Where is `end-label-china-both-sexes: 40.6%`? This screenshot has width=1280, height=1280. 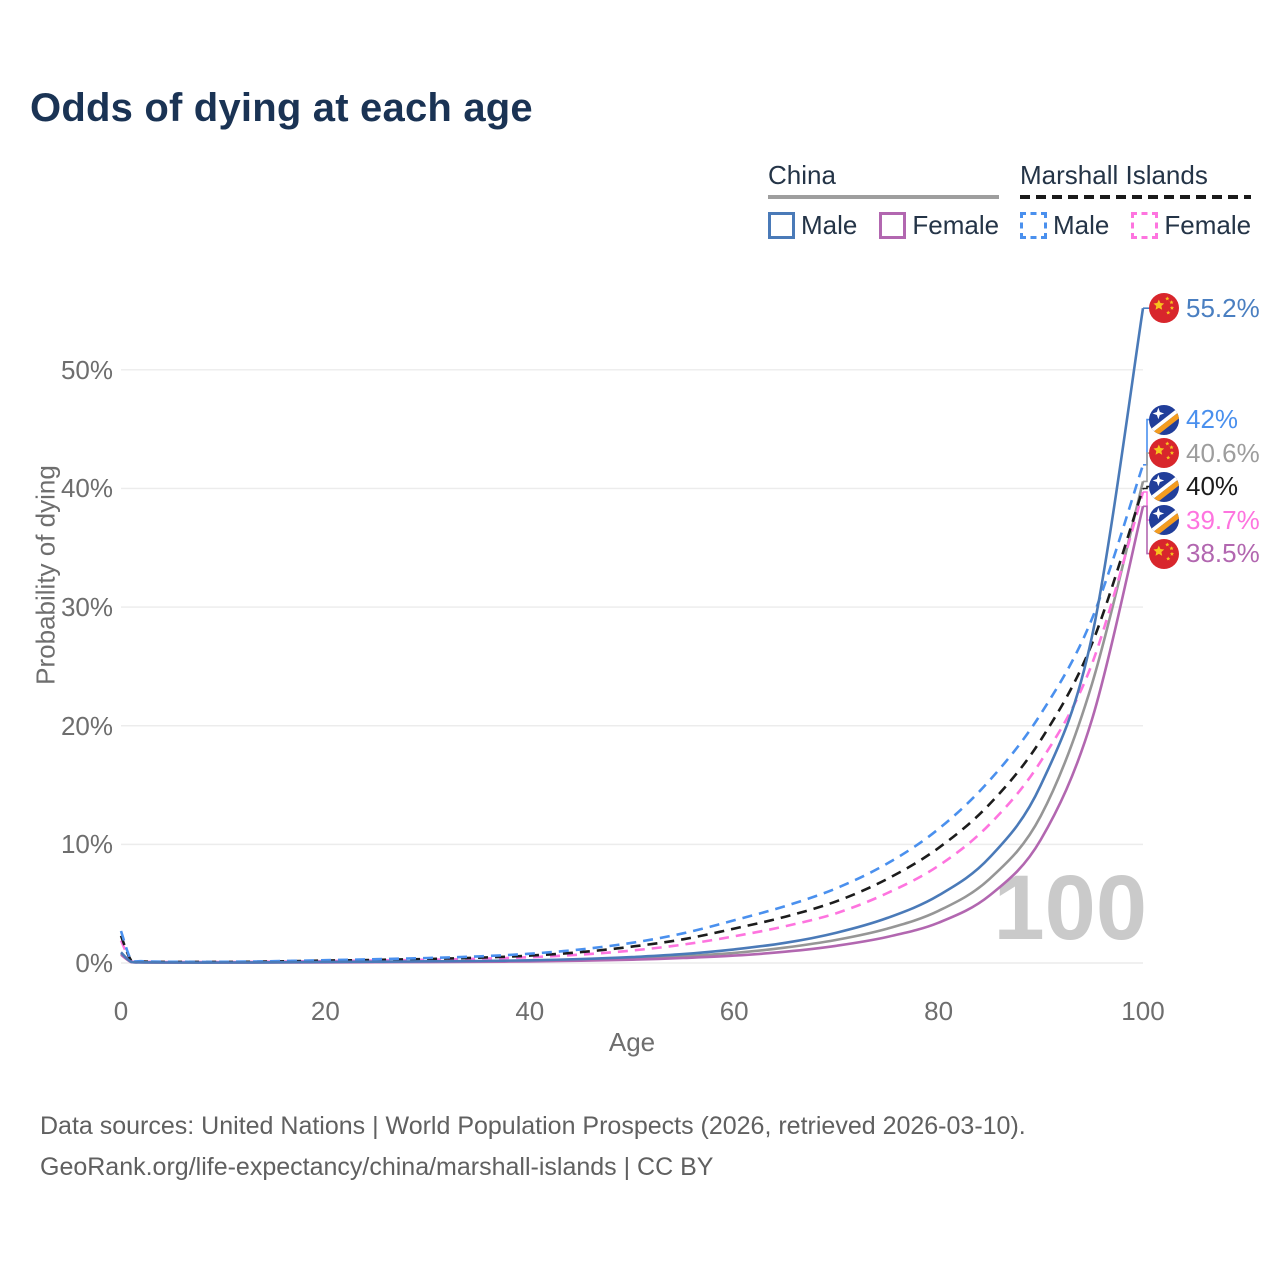 end-label-china-both-sexes: 40.6% is located at coordinates (1204, 453).